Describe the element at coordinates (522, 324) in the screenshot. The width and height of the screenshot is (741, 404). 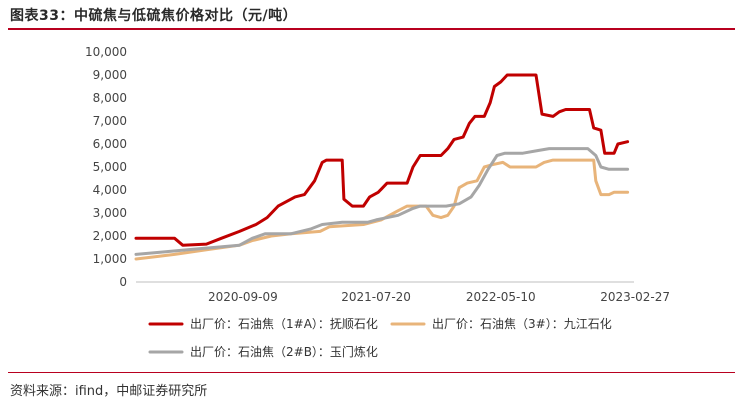
I see `legend-label-2: 出厂价：石油焦（3#）：九江石化` at that location.